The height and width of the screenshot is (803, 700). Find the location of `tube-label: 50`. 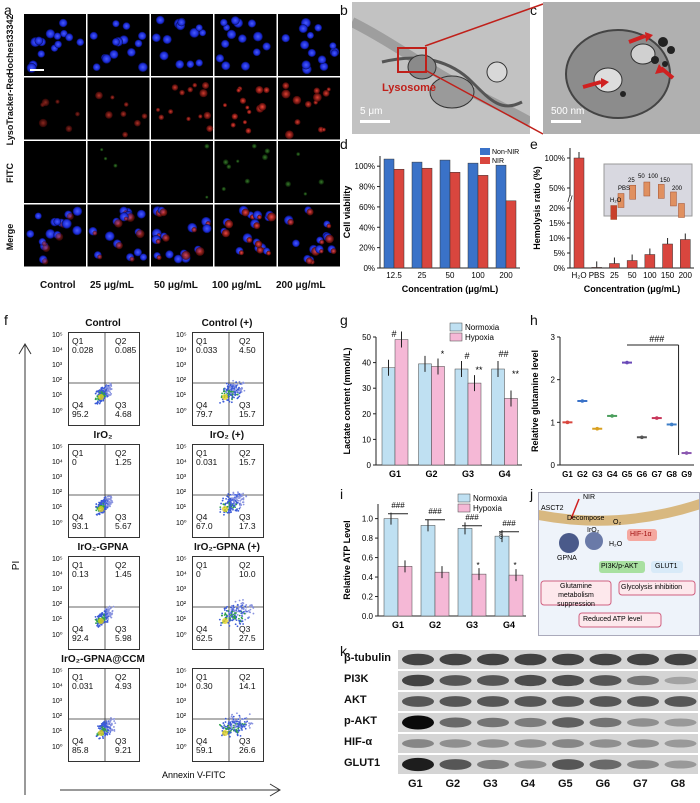

tube-label: 50 is located at coordinates (641, 177).